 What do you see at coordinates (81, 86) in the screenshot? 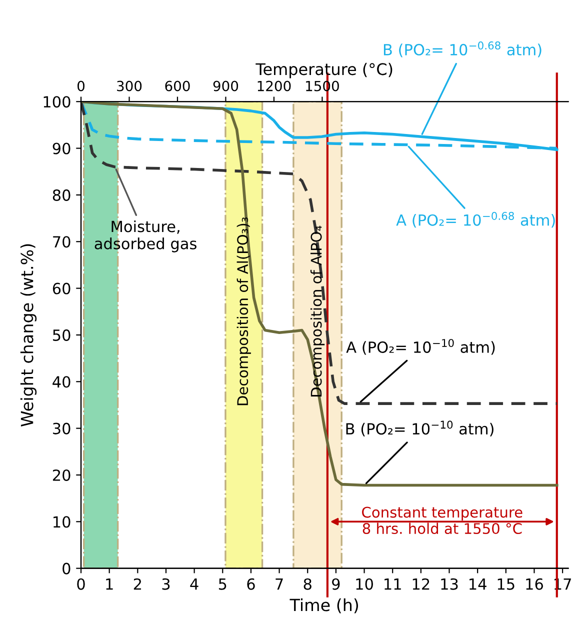
I see `x2-tick-label: 0` at bounding box center [81, 86].